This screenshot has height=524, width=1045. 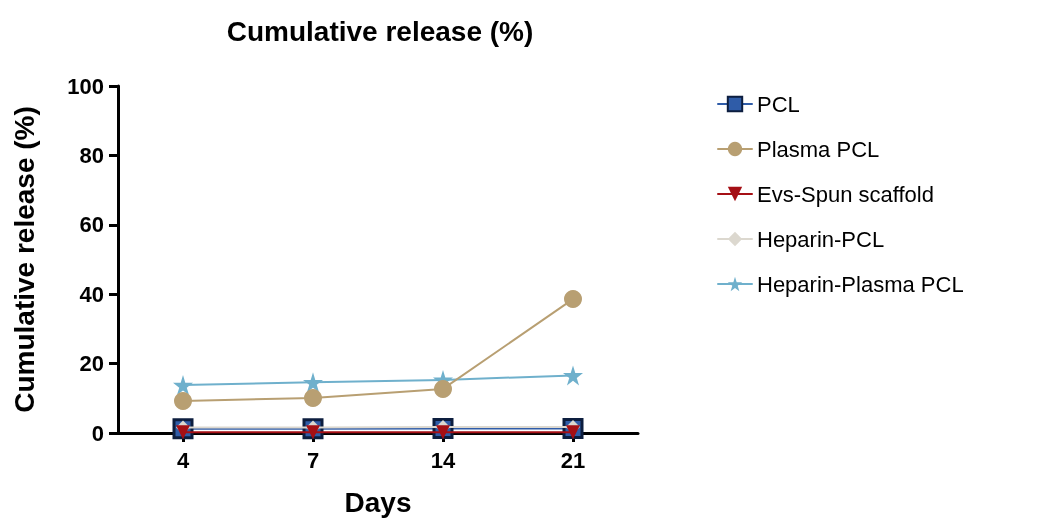 What do you see at coordinates (380, 31) in the screenshot?
I see `chart-title: Cumulative release (%)` at bounding box center [380, 31].